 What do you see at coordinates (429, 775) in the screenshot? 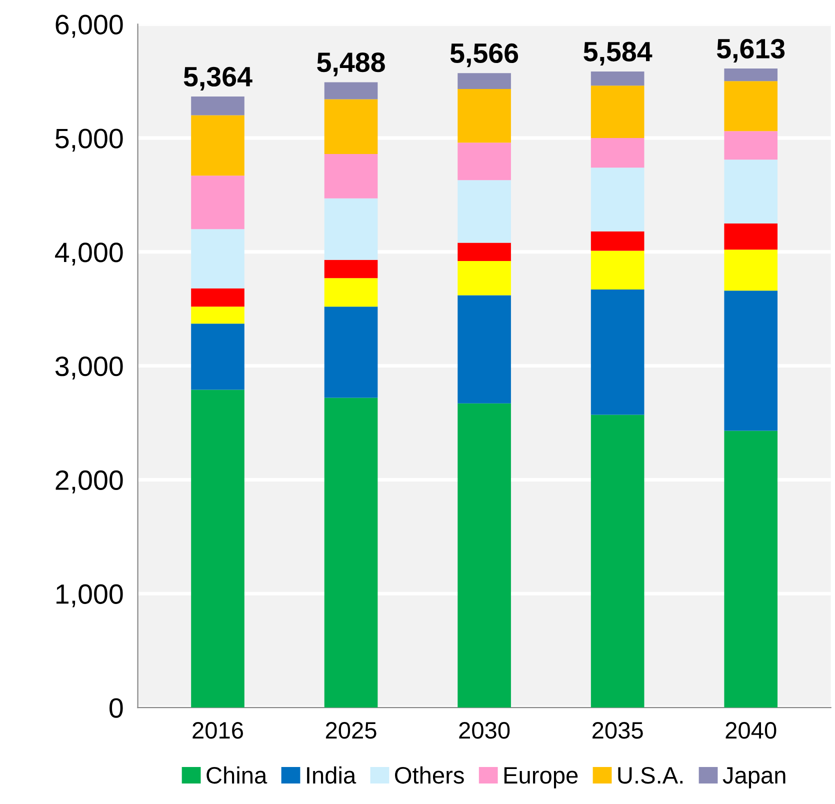
I see `legend-label: Others` at bounding box center [429, 775].